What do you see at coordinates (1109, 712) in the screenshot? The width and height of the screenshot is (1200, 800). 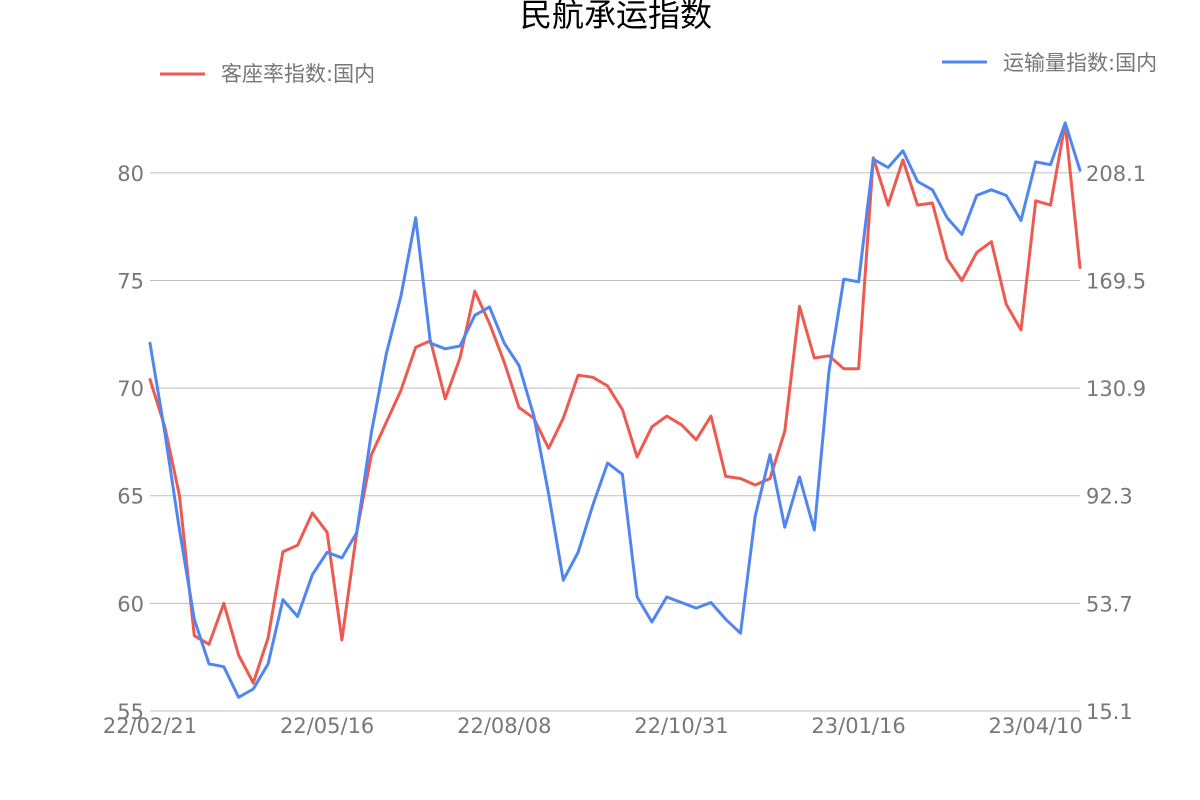 I see `right-y-tick-label: 15.1` at bounding box center [1109, 712].